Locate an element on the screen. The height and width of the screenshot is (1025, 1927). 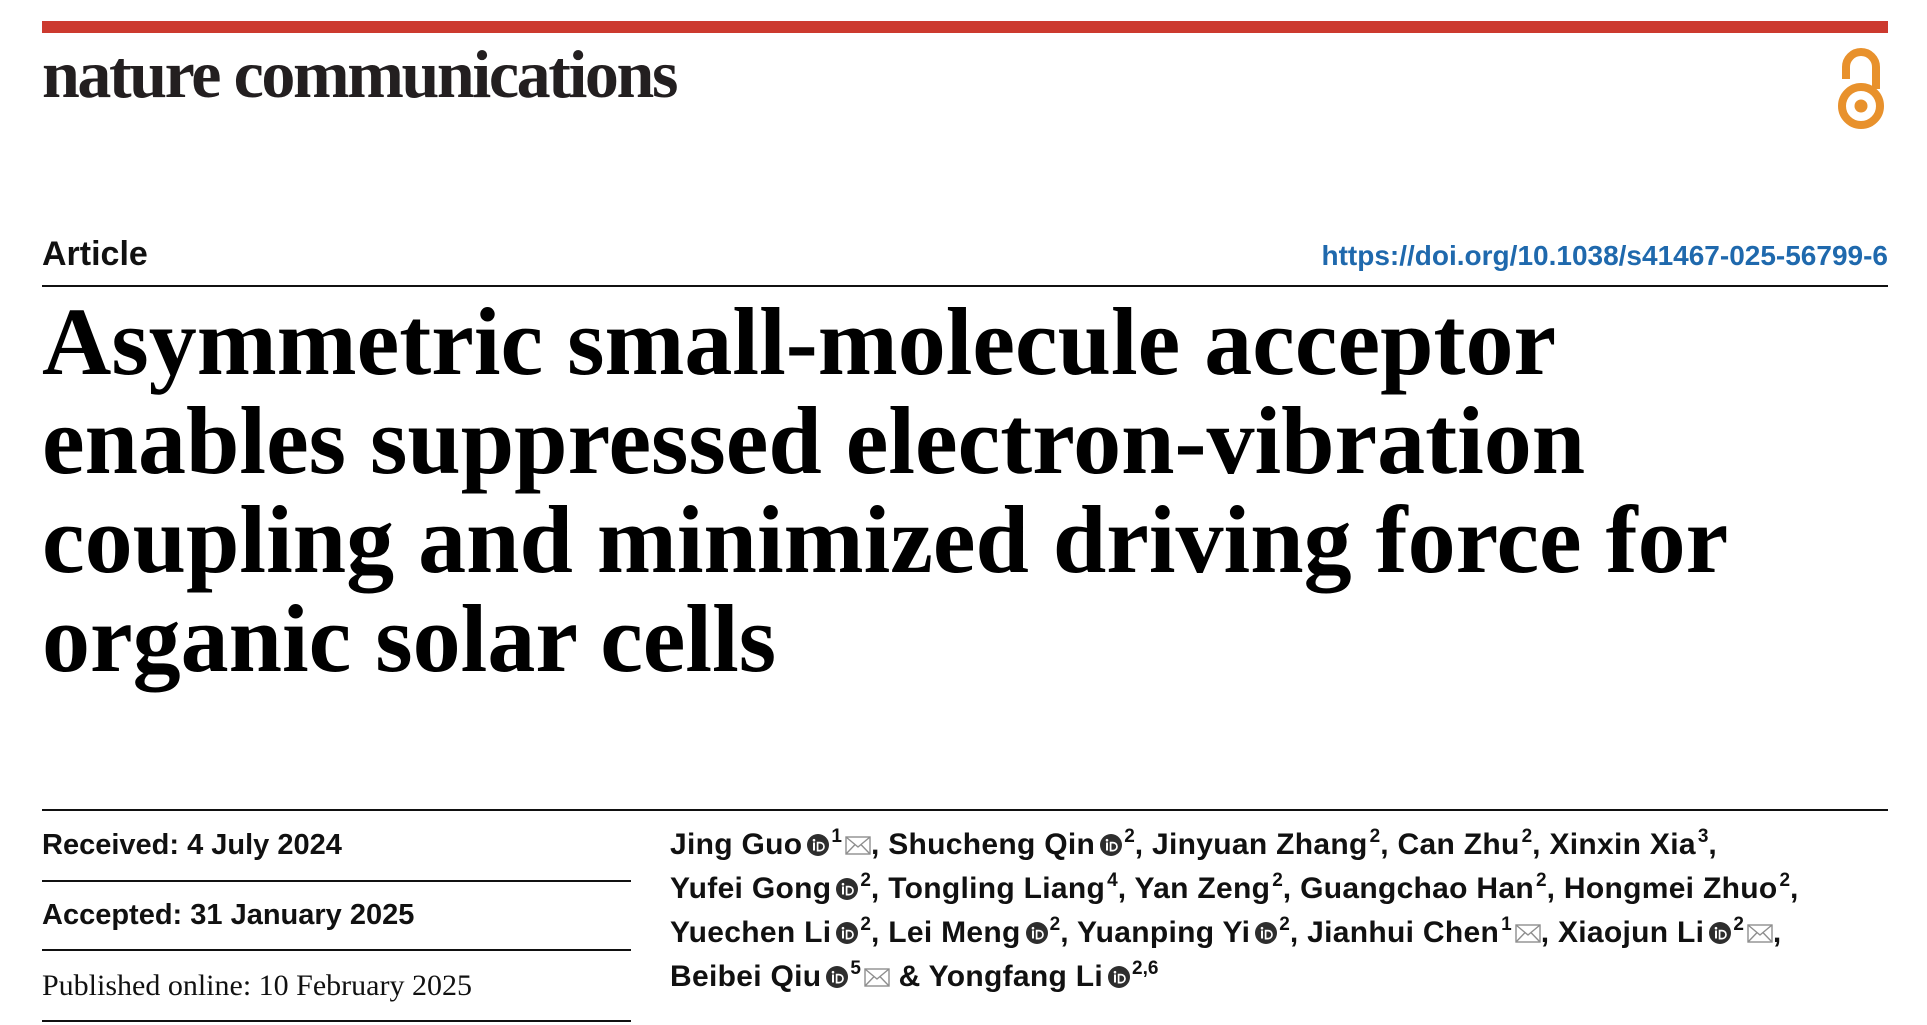
affiliation-marker: 4 is located at coordinates (1112, 880).